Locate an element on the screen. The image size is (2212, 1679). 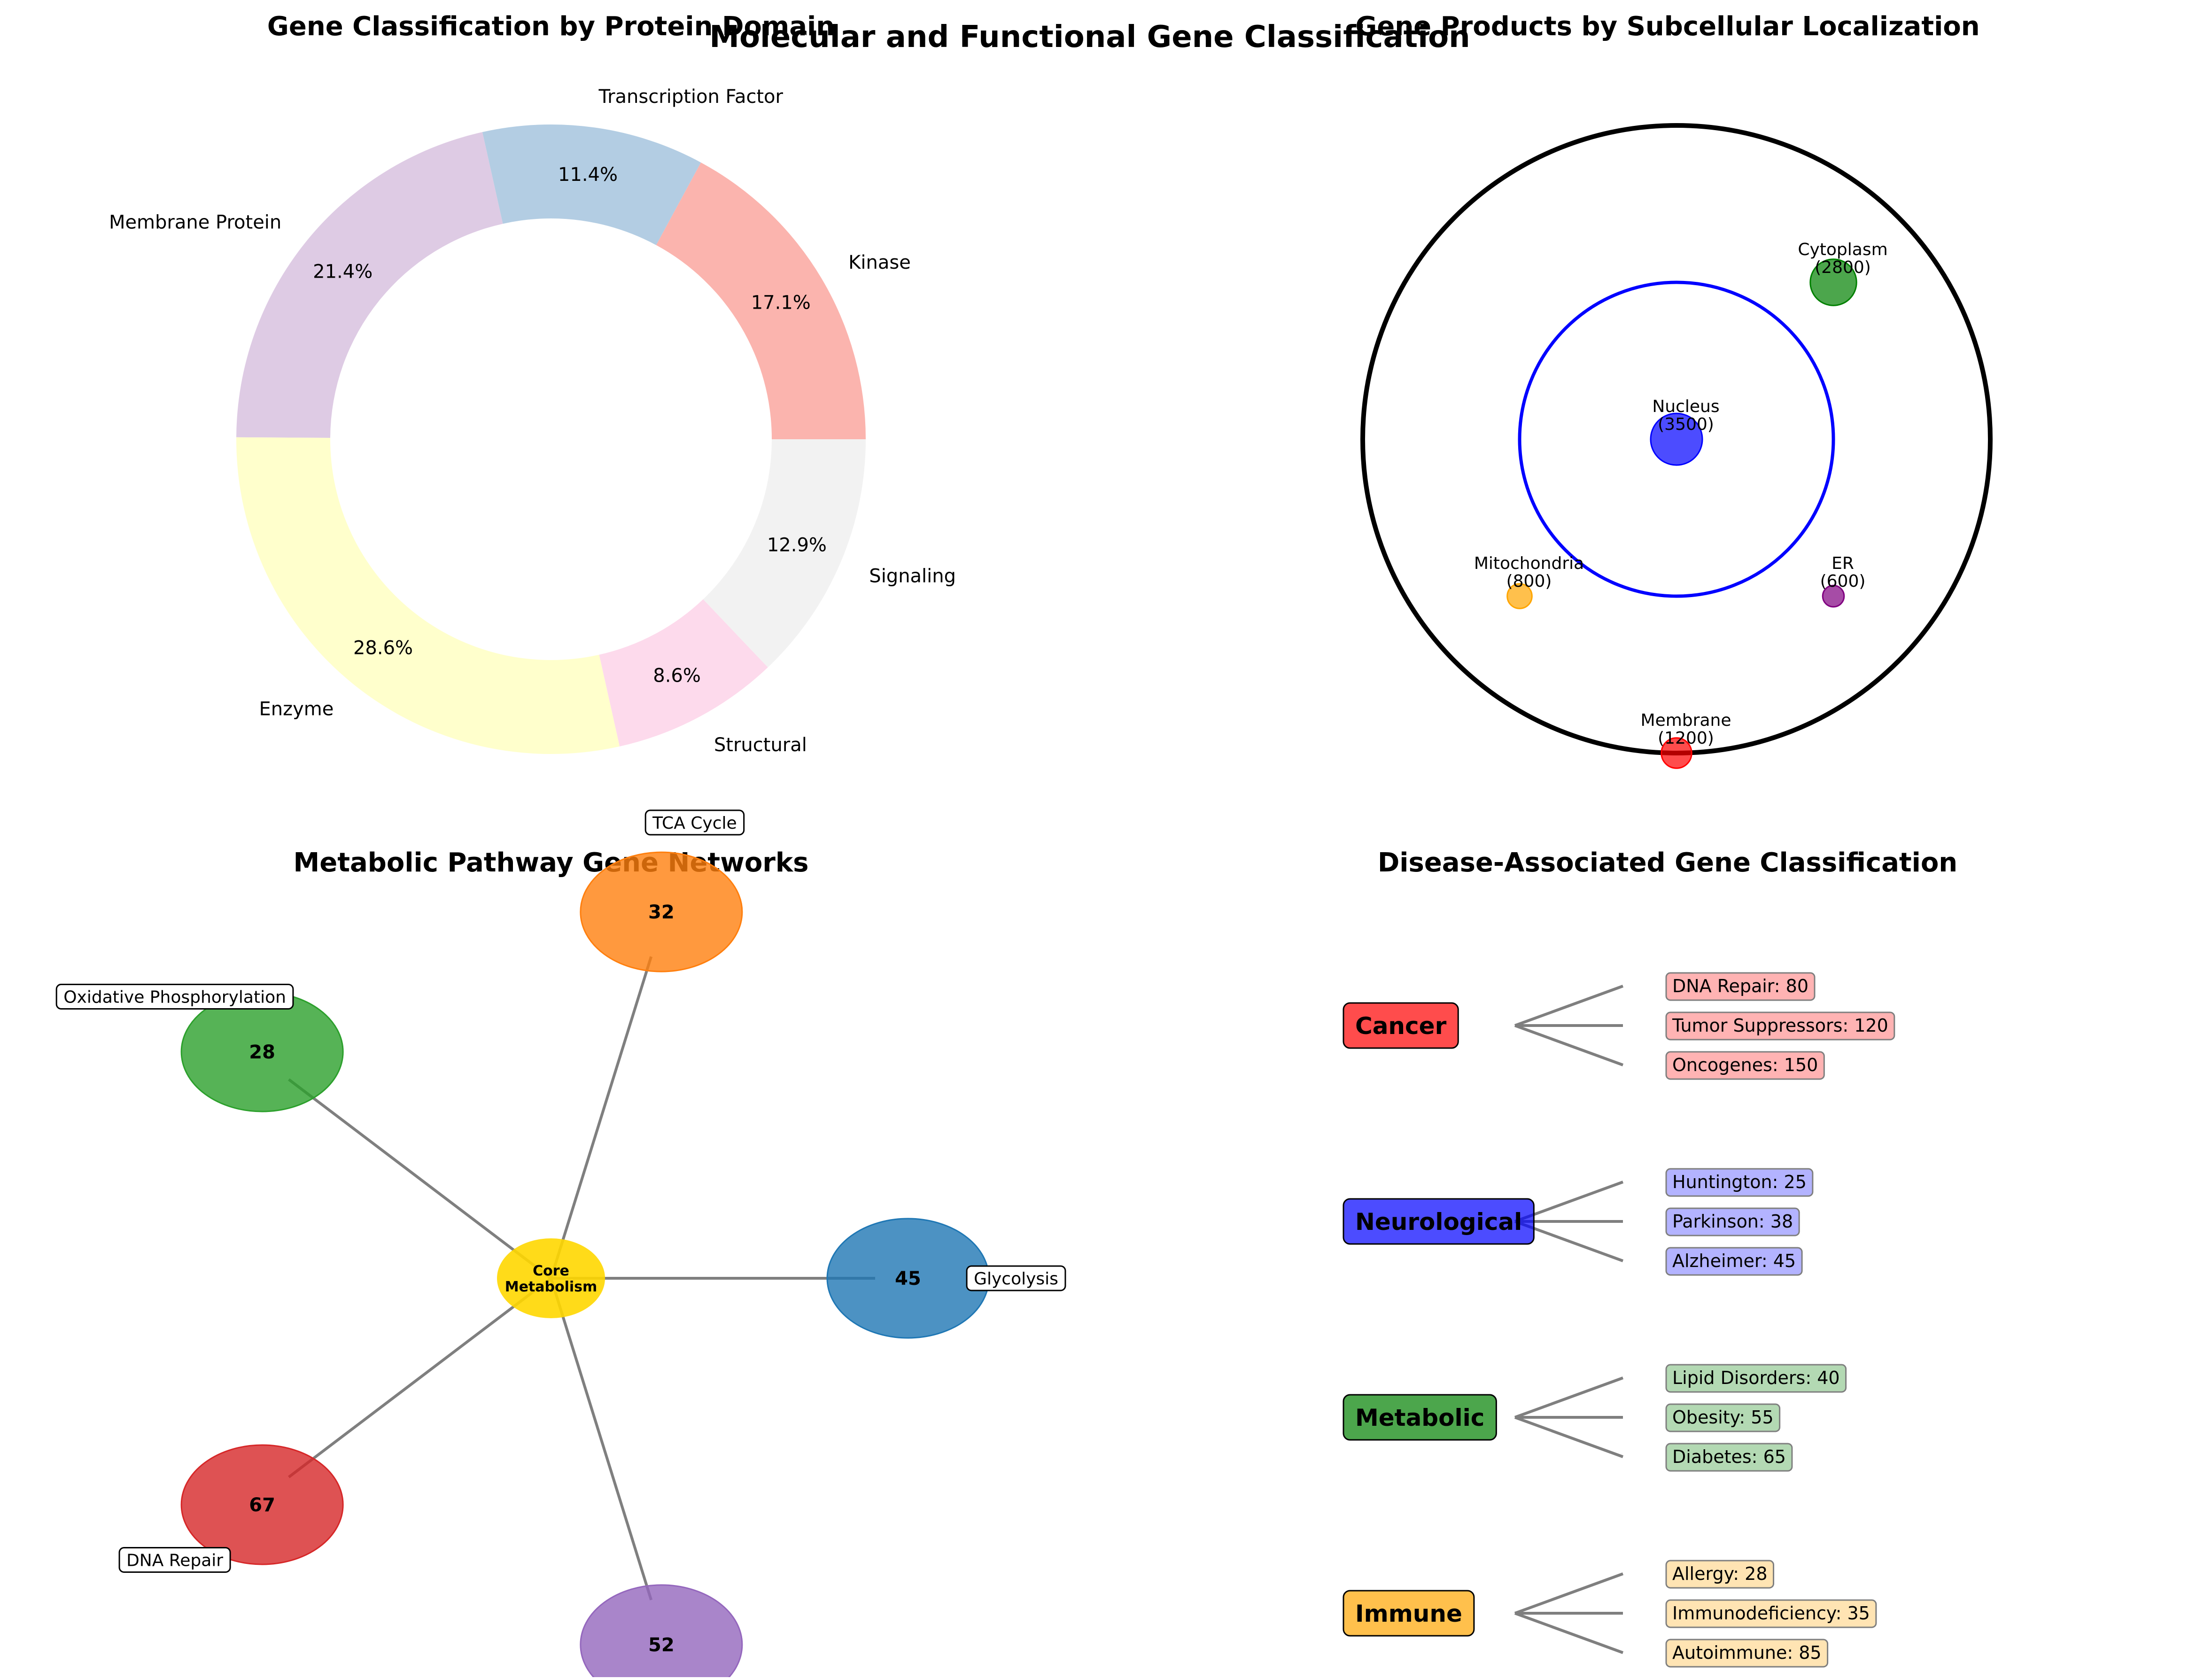
localization-point-nucleus is located at coordinates (1676, 439).